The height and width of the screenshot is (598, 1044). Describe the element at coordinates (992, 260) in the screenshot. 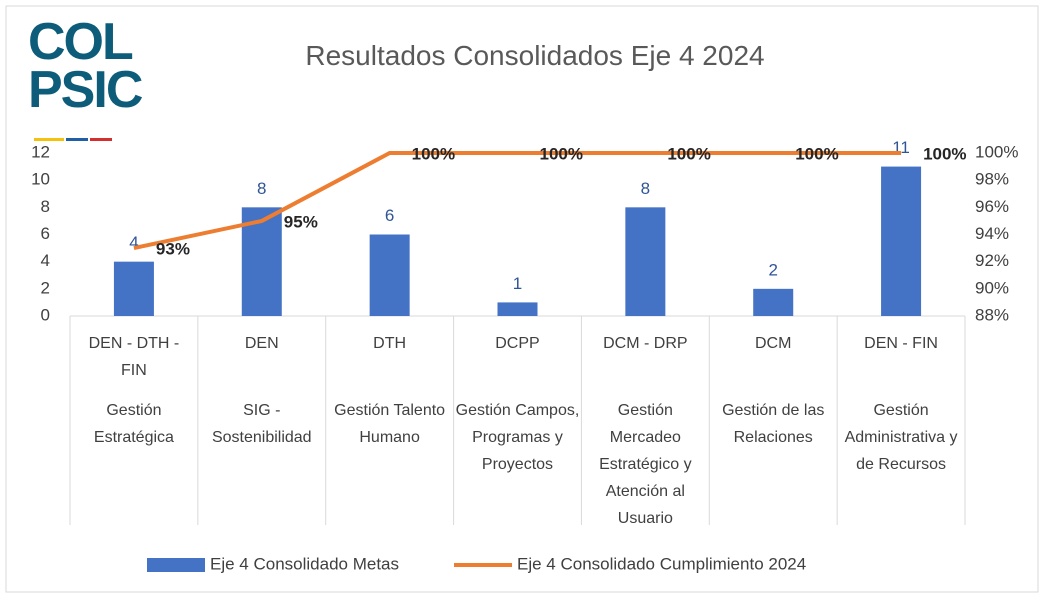

I see `y2-tick-label: 92%` at that location.